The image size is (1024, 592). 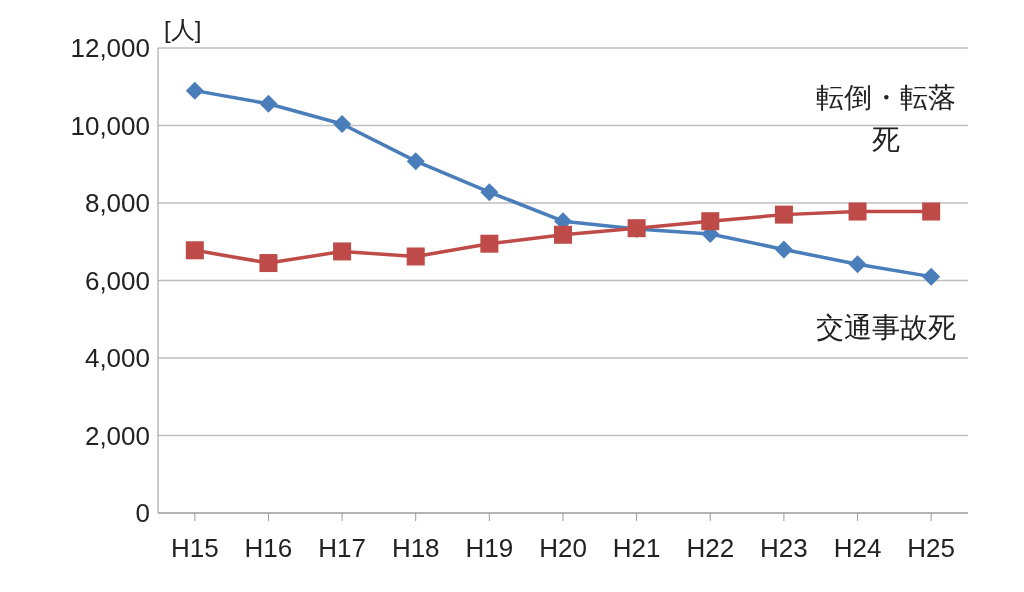 What do you see at coordinates (710, 548) in the screenshot?
I see `x-tick-label: H22` at bounding box center [710, 548].